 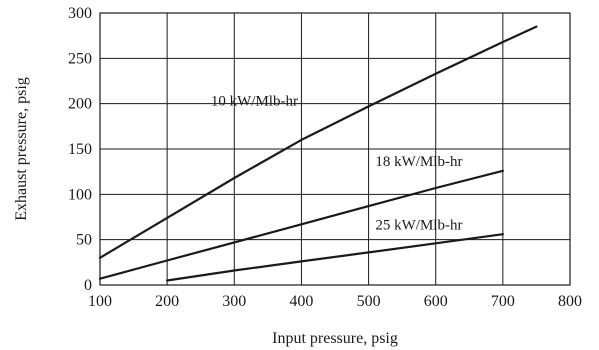 What do you see at coordinates (80, 104) in the screenshot?
I see `y-tick-label: 200` at bounding box center [80, 104].